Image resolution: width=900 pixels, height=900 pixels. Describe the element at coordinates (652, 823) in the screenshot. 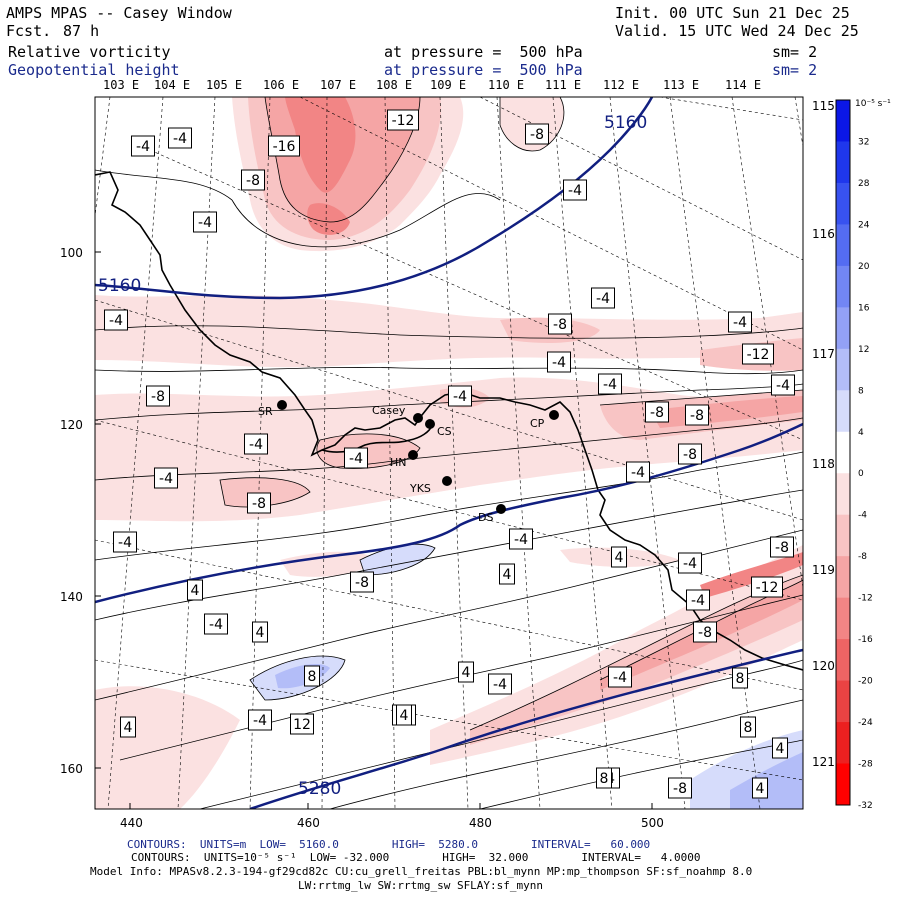

I see `x-axis-label: 500` at that location.